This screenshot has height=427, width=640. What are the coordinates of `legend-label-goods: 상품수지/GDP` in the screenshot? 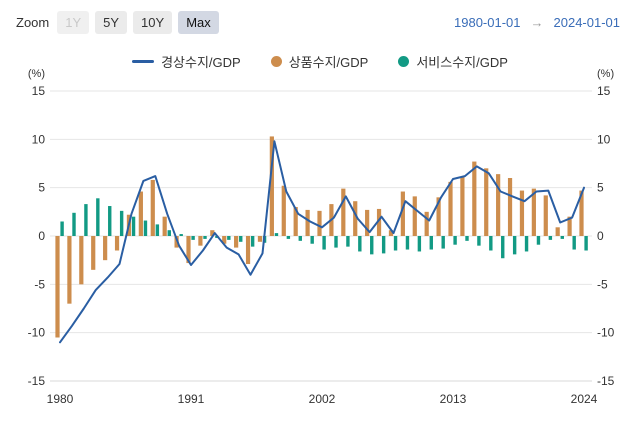 It's located at (328, 62).